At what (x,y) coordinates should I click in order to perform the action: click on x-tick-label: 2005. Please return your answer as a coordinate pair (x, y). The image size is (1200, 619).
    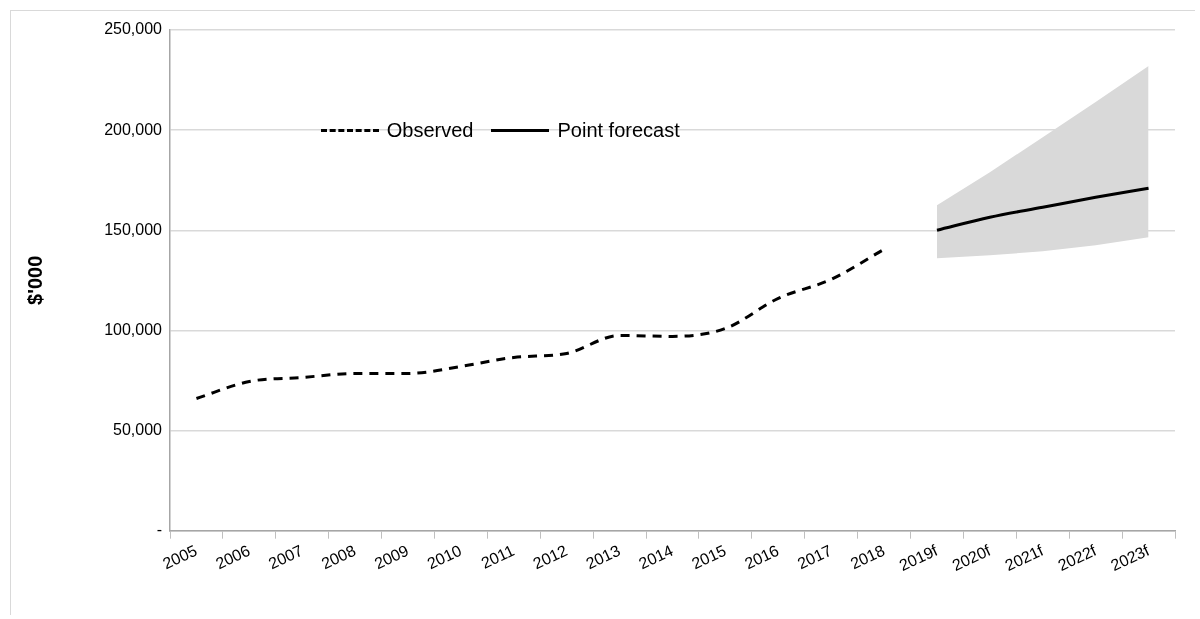
    Looking at the image, I should click on (180, 557).